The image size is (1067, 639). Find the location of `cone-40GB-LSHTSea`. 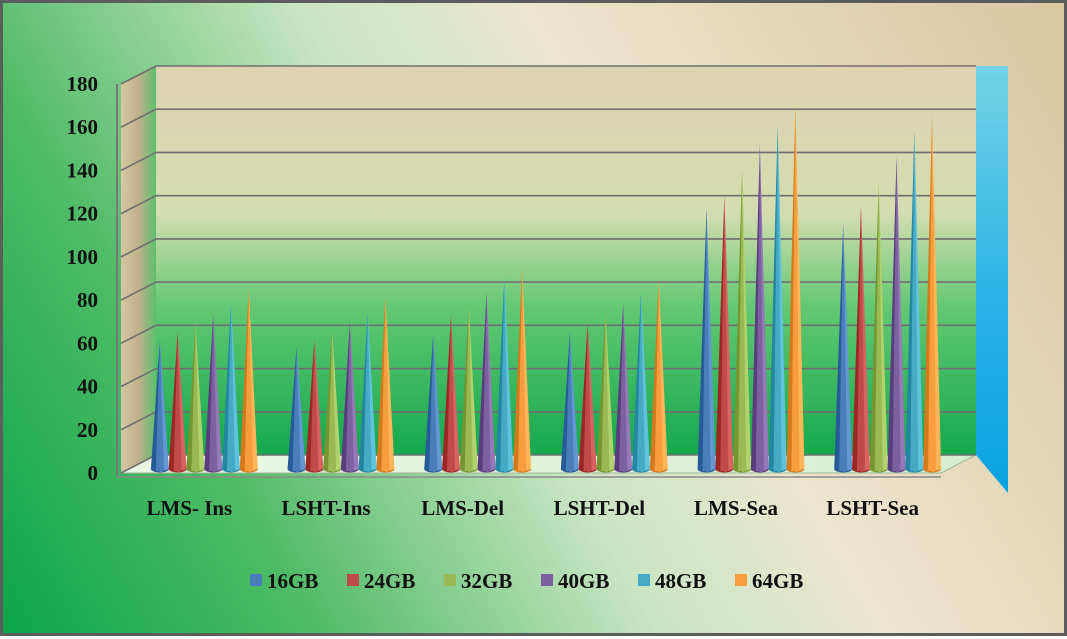

cone-40GB-LSHTSea is located at coordinates (896, 314).